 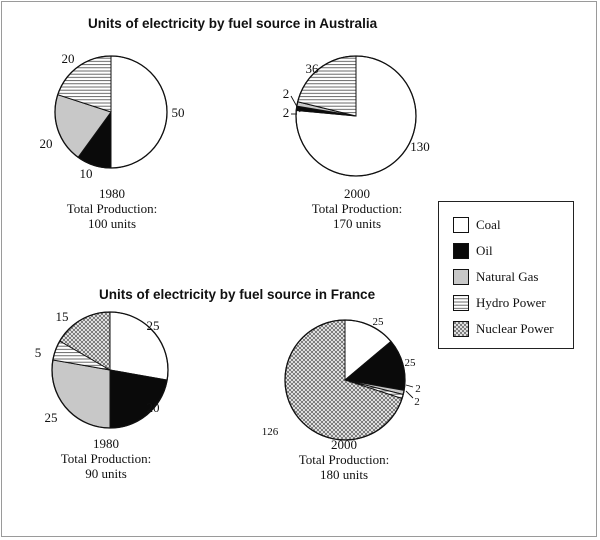 I want to click on pie-slice-natural-gas, so click(x=81, y=394).